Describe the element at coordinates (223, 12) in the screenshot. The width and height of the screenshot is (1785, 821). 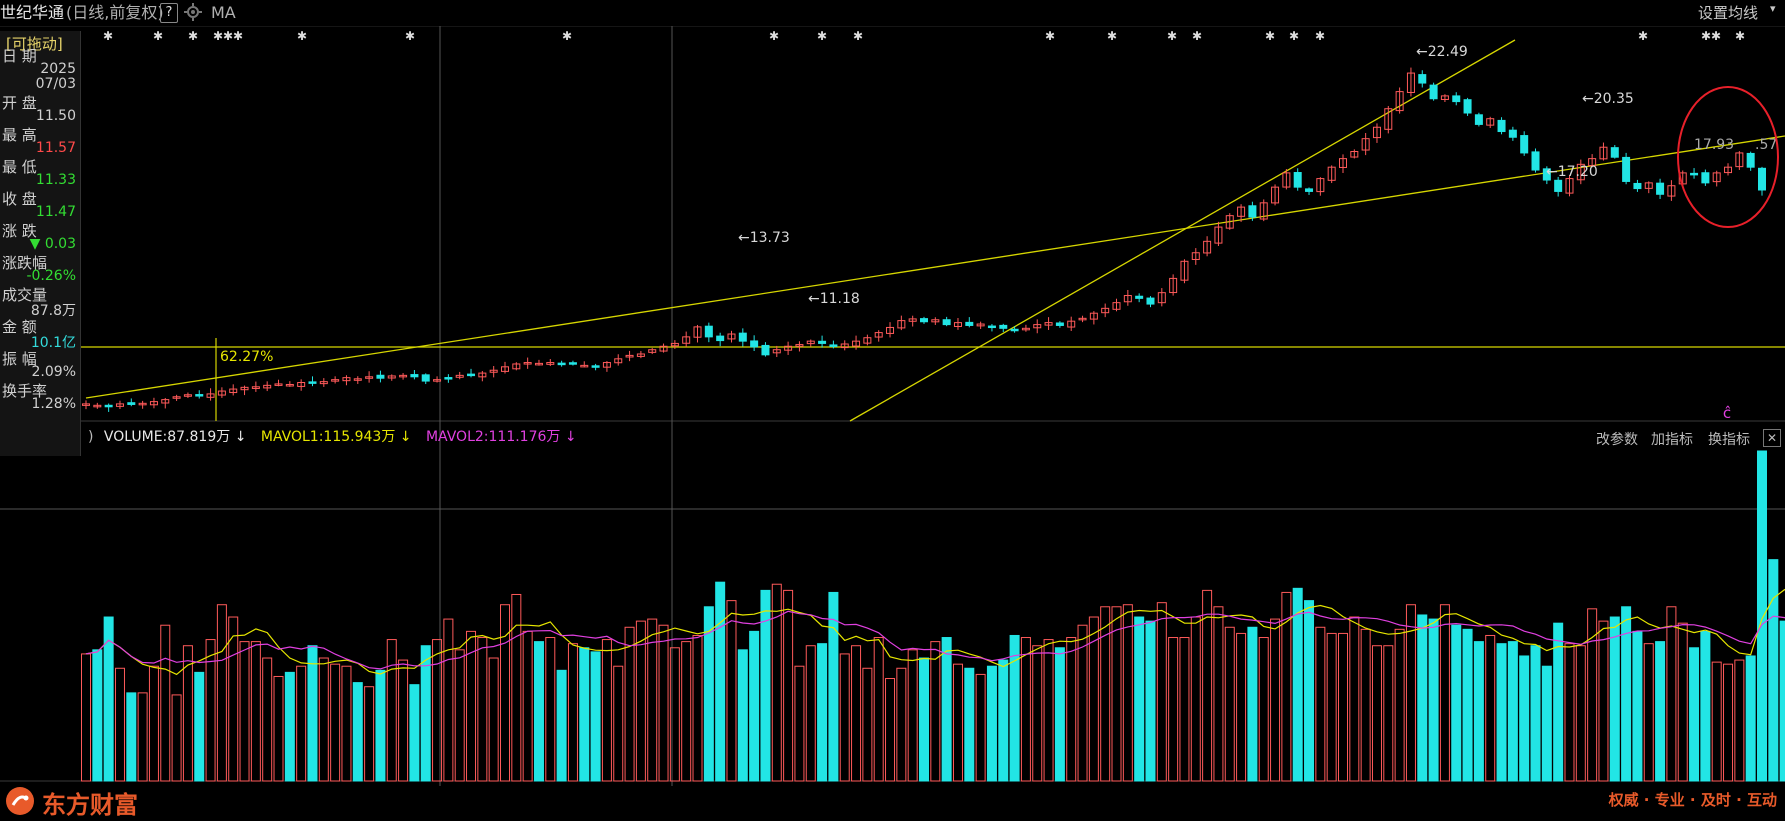
I see `indicator-ma: MA` at that location.